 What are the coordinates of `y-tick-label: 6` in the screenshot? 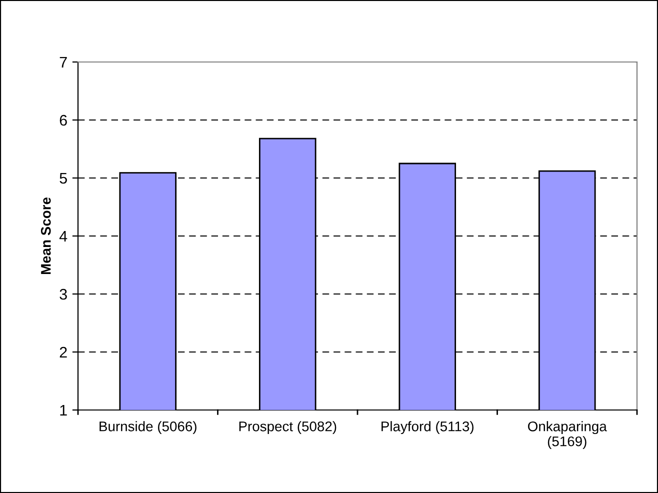 It's located at (63, 120).